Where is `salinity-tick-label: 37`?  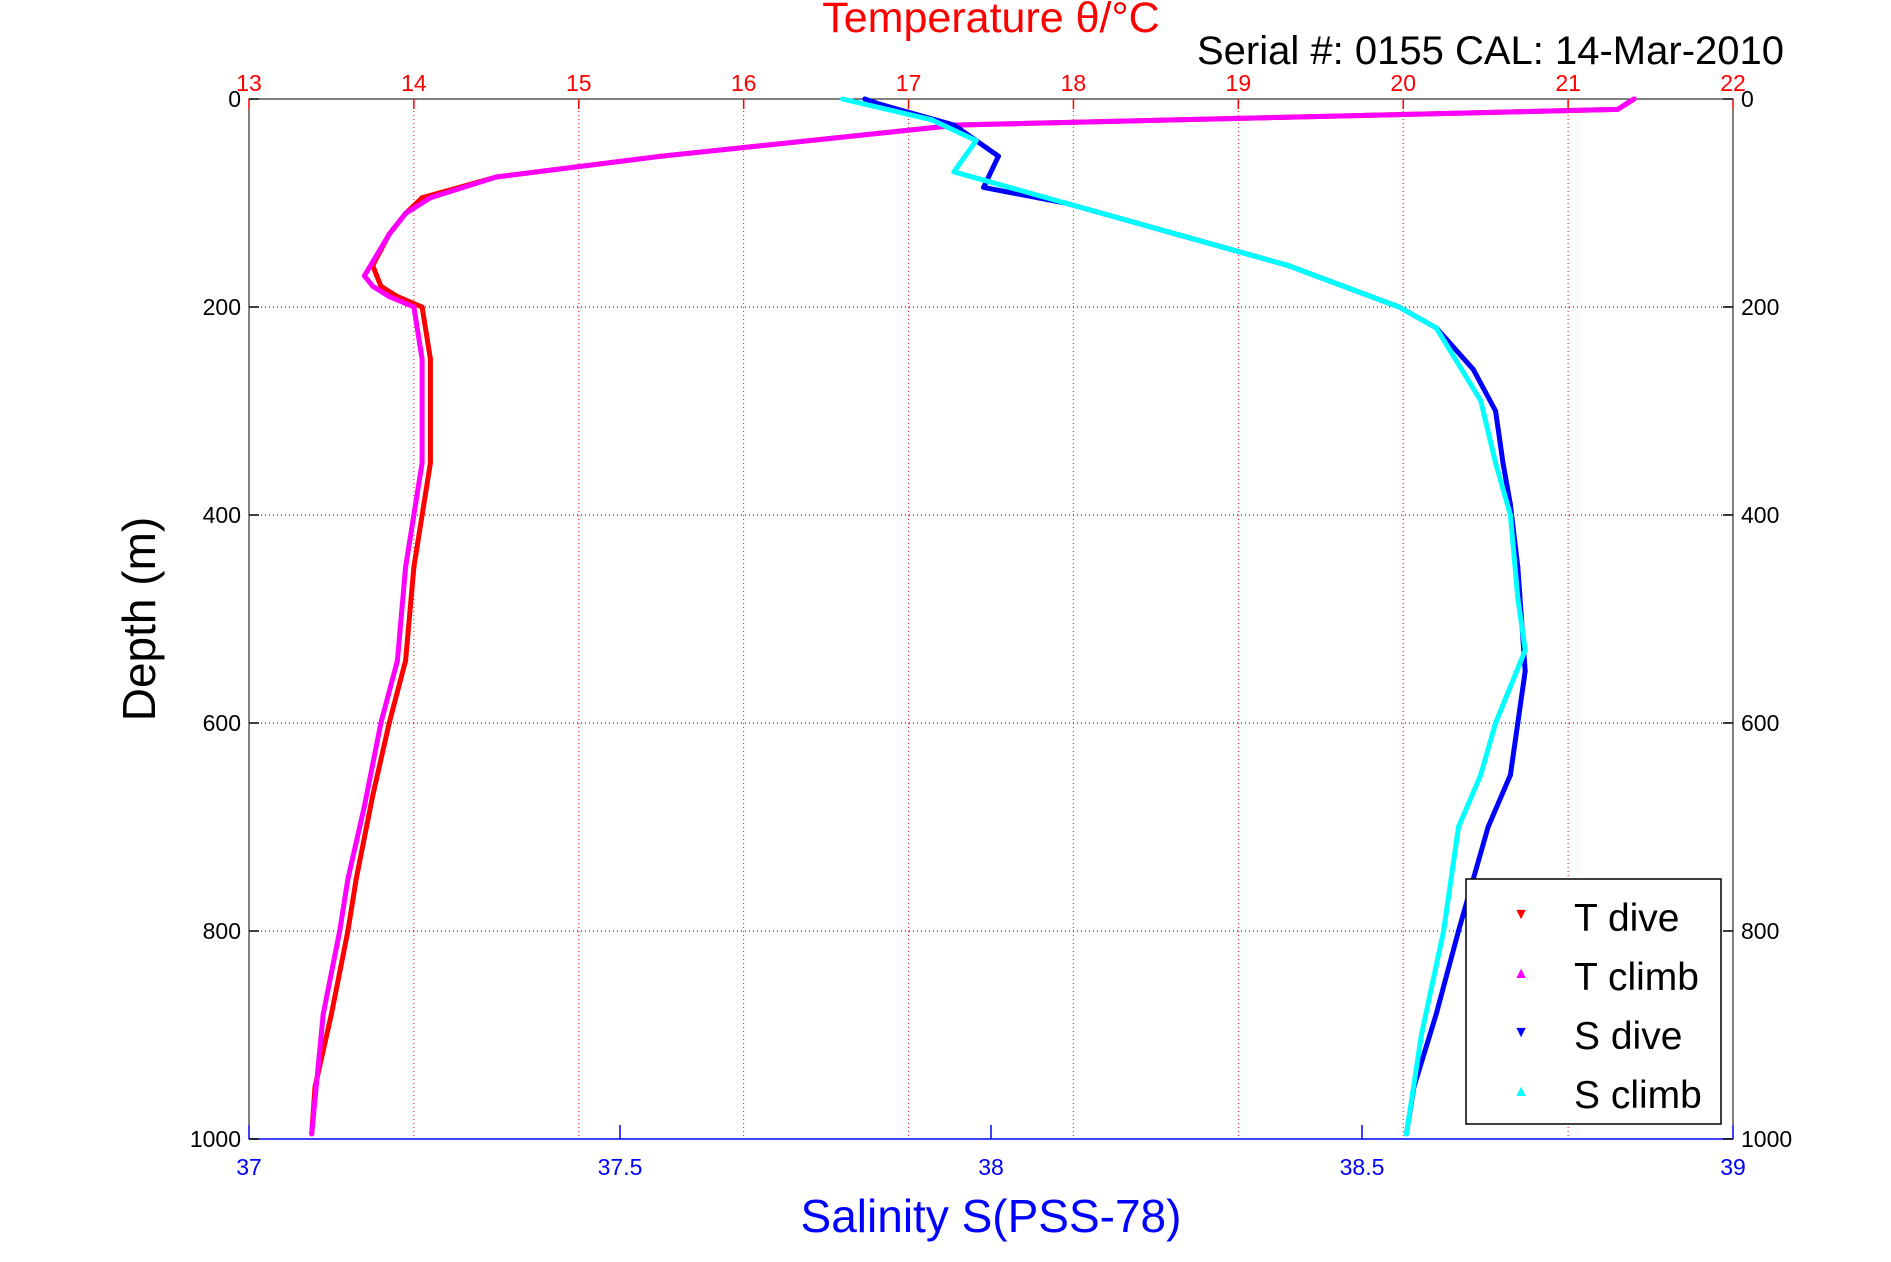
salinity-tick-label: 37 is located at coordinates (249, 1167).